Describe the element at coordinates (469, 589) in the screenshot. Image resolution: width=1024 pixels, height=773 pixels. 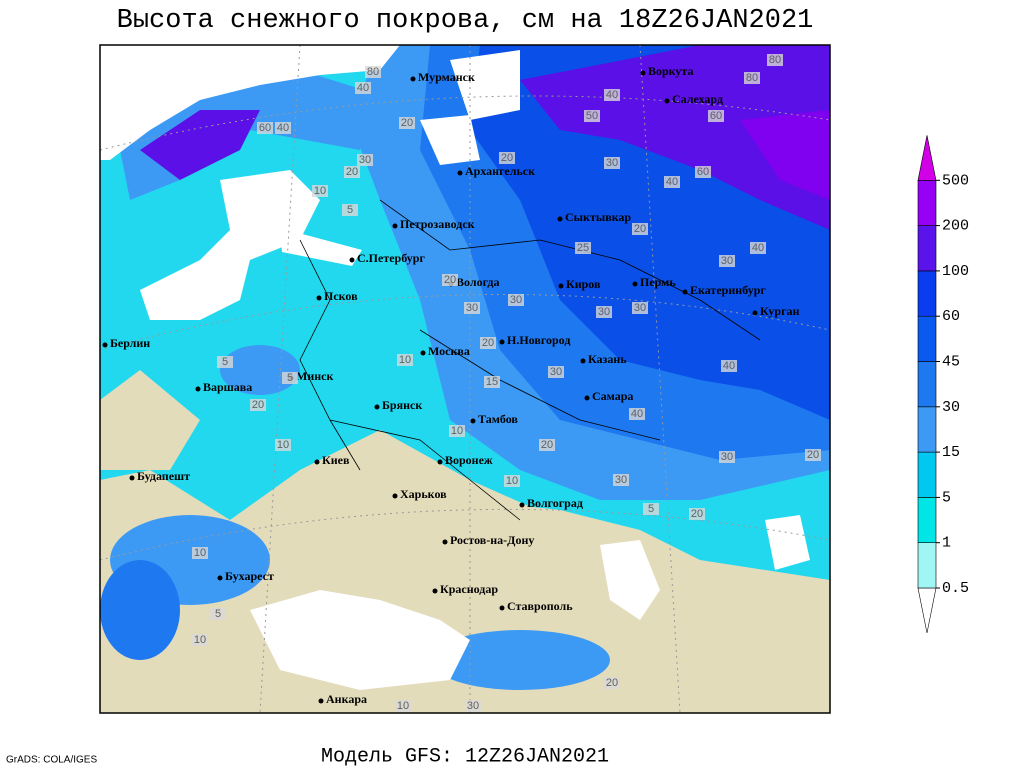
I see `city-label: Краснодар` at that location.